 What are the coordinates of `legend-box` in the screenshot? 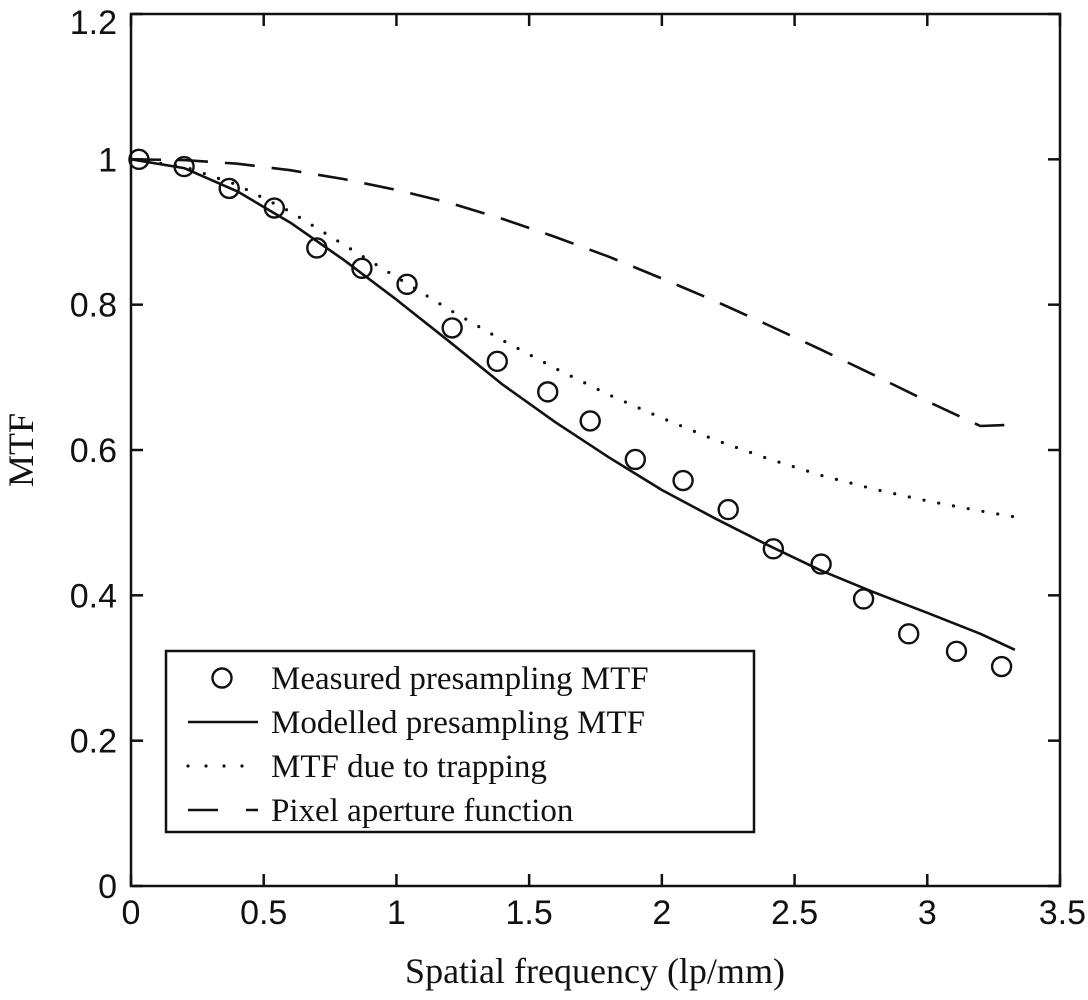 It's located at (460, 741).